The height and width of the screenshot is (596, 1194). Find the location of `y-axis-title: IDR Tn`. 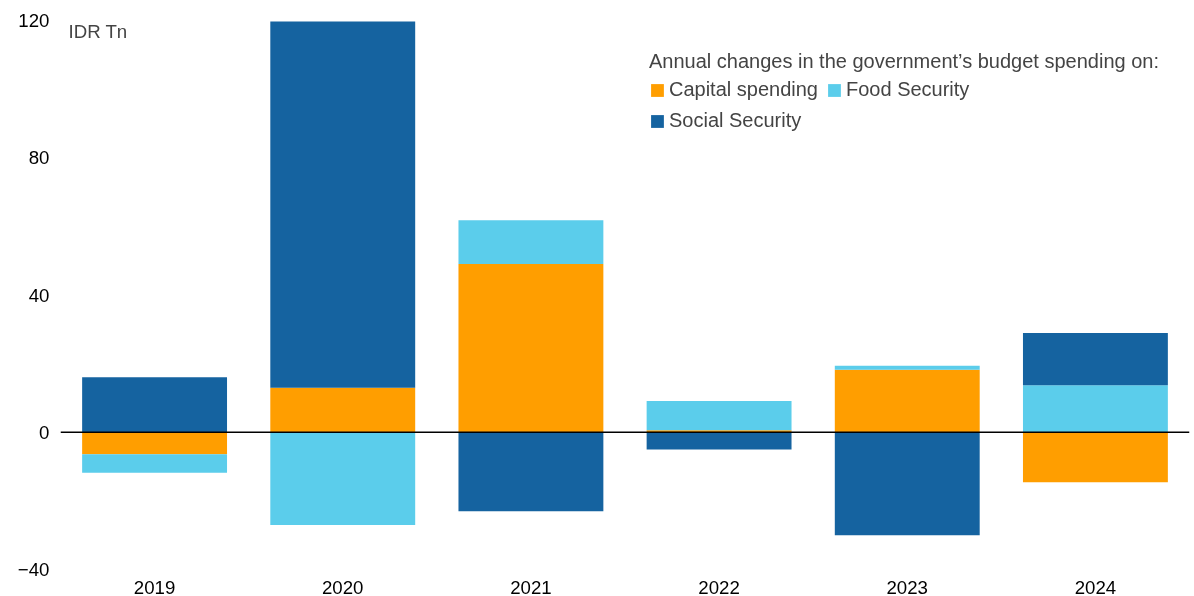

y-axis-title: IDR Tn is located at coordinates (98, 31).